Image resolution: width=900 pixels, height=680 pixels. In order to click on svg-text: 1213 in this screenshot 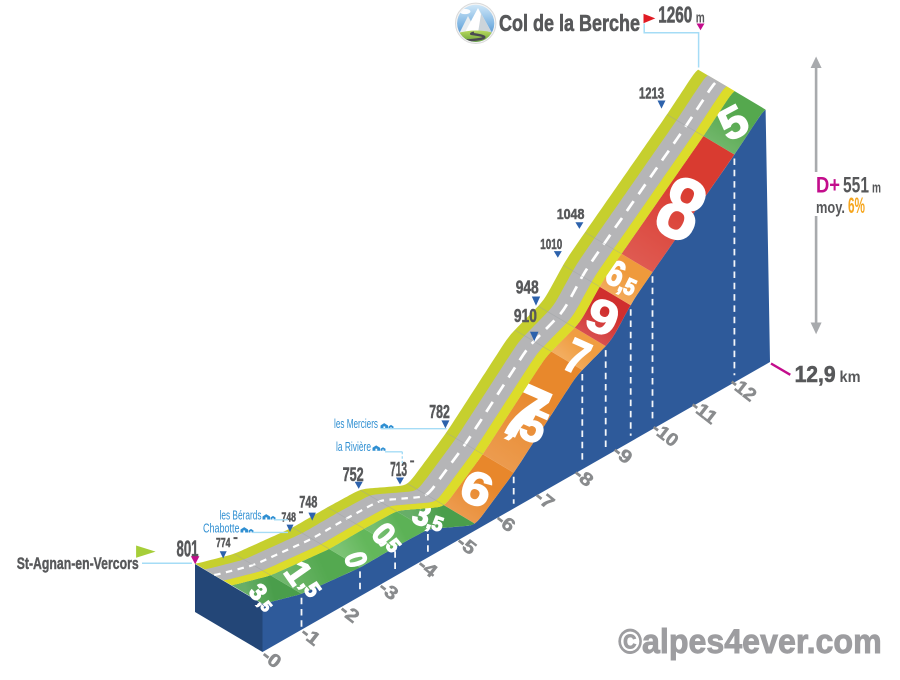, I will do `click(651, 94)`.